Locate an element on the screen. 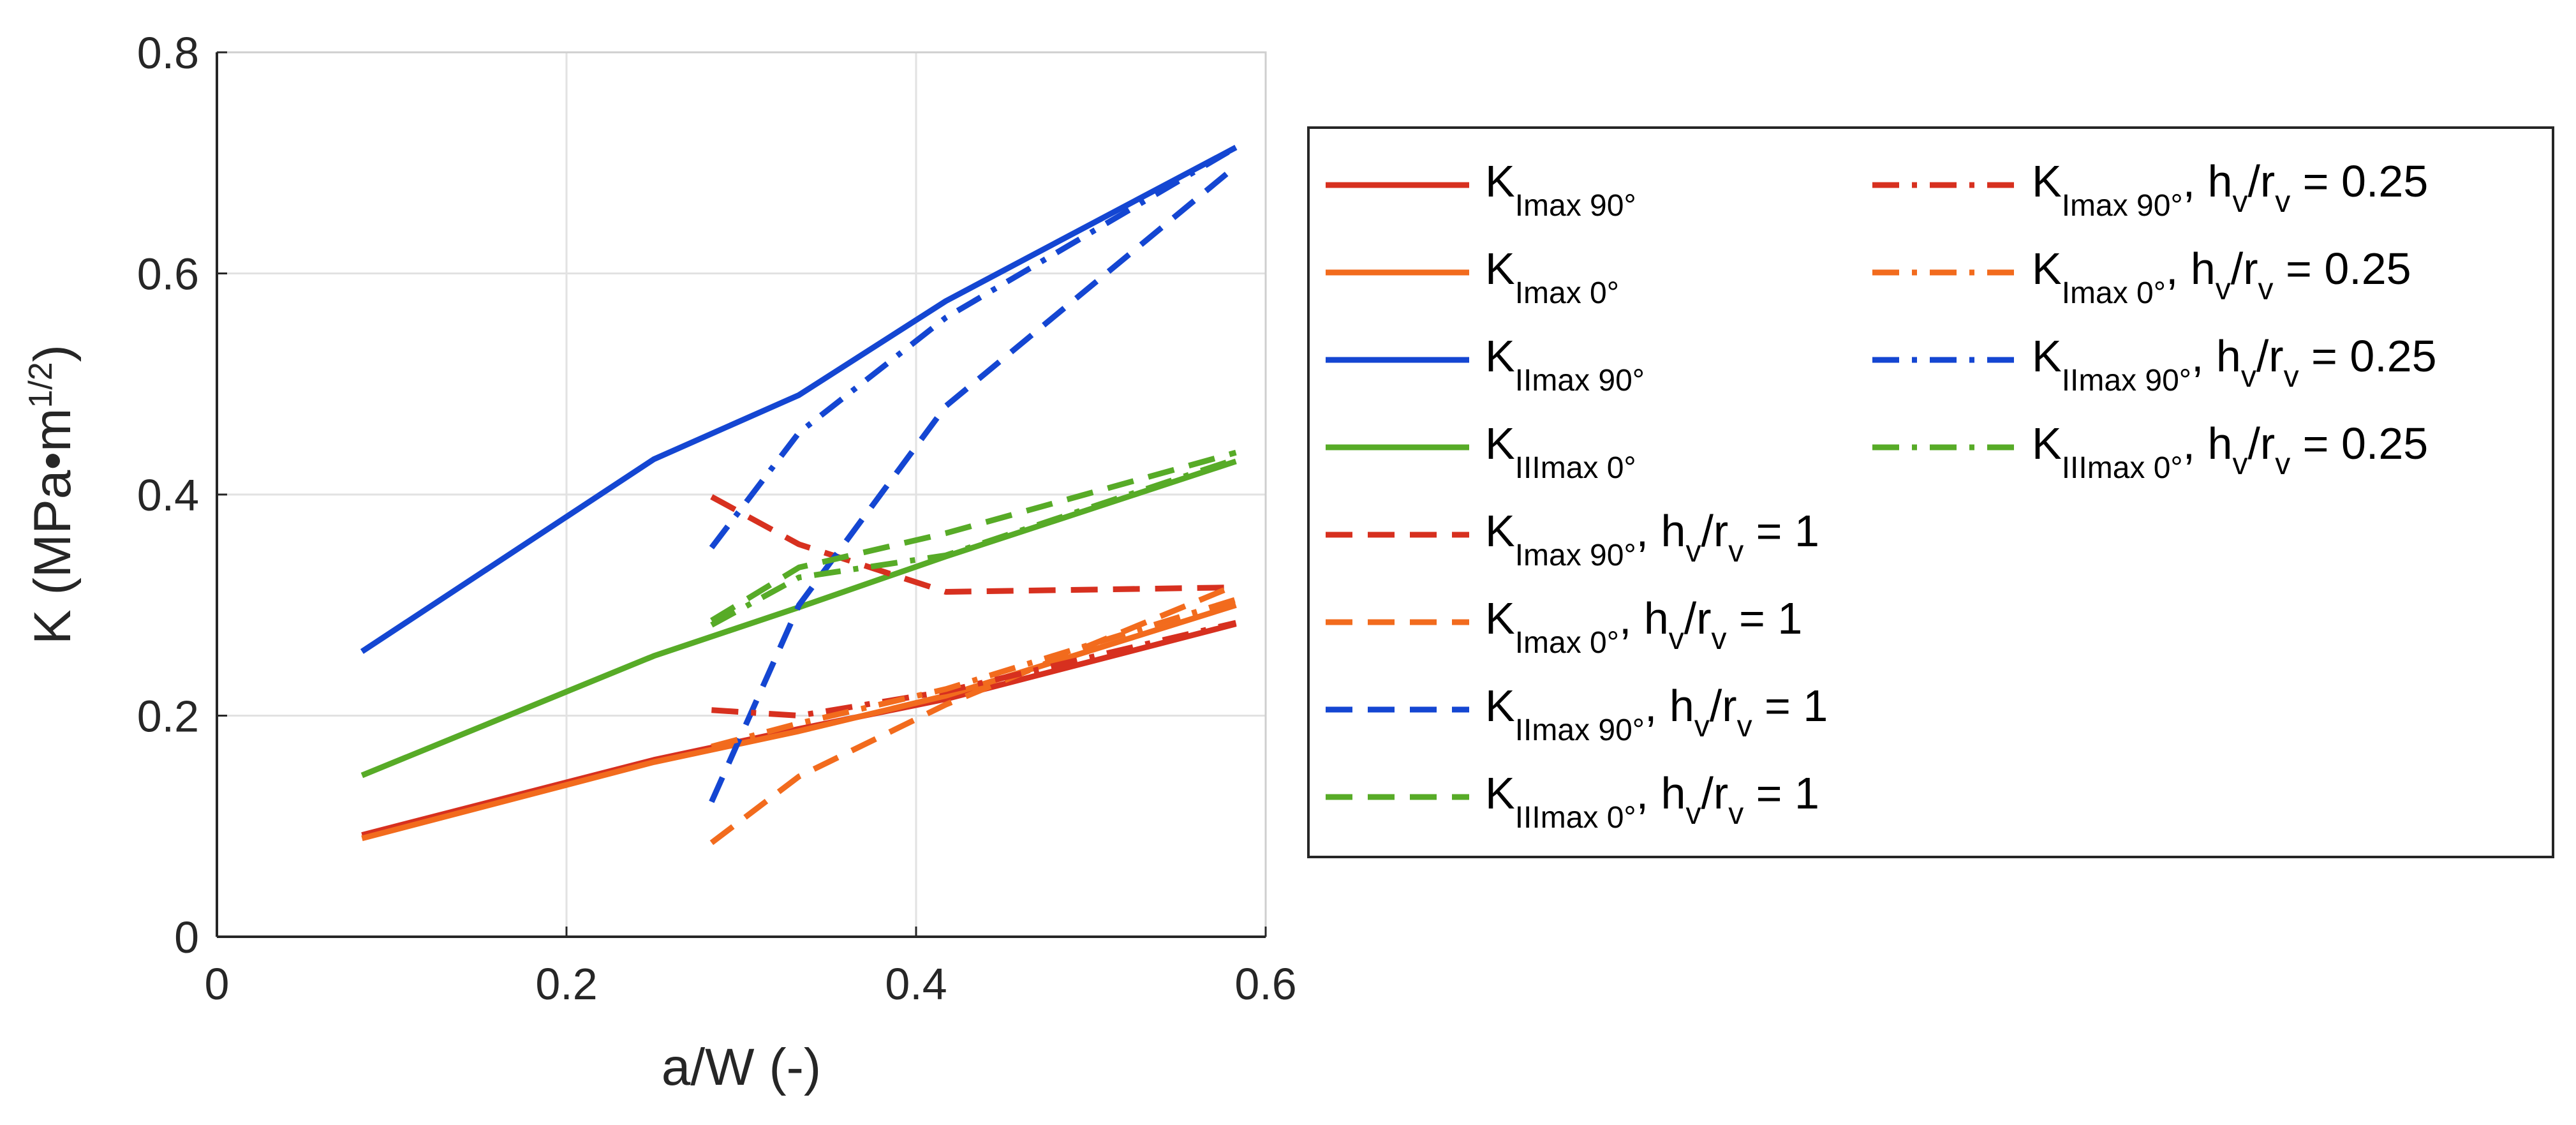 Image resolution: width=2576 pixels, height=1125 pixels. legend-entry: KImax 90°, hv/rv = 1 is located at coordinates (1572, 539).